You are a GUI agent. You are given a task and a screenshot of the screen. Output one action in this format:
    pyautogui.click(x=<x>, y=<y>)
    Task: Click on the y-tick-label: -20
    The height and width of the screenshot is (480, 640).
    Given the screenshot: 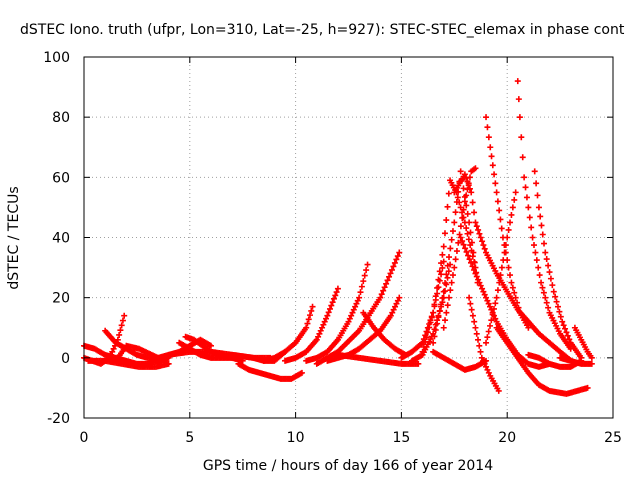 What is the action you would take?
    pyautogui.click(x=58, y=419)
    